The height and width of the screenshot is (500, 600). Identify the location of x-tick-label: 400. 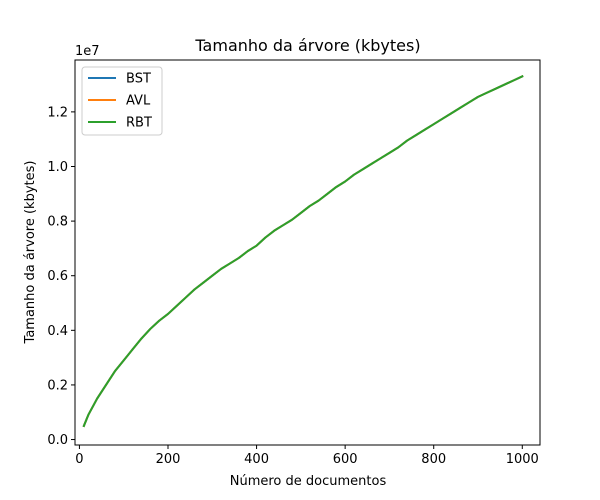
(256, 459).